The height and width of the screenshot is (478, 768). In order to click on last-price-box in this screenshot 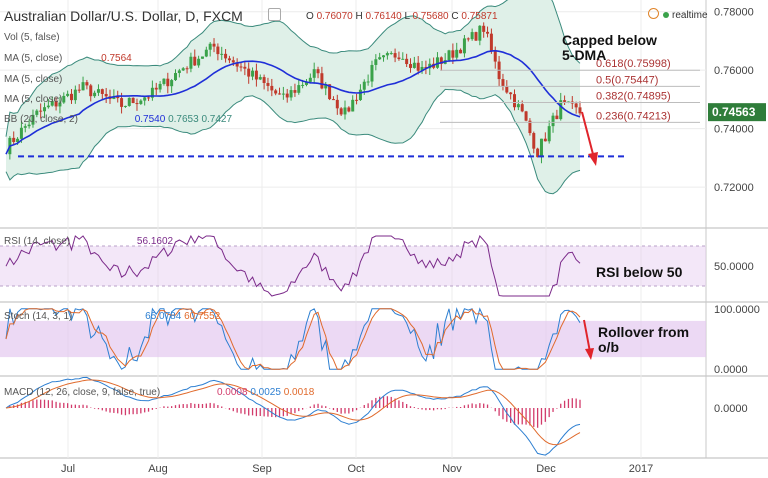, I will do `click(737, 112)`.